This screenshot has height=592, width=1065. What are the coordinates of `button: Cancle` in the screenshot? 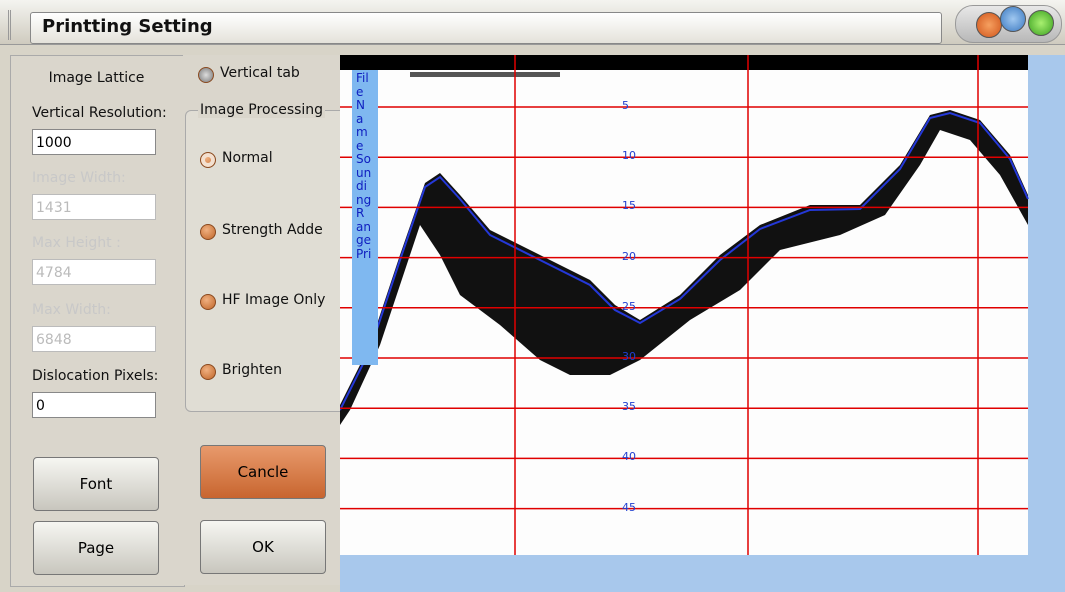 It's located at (263, 472).